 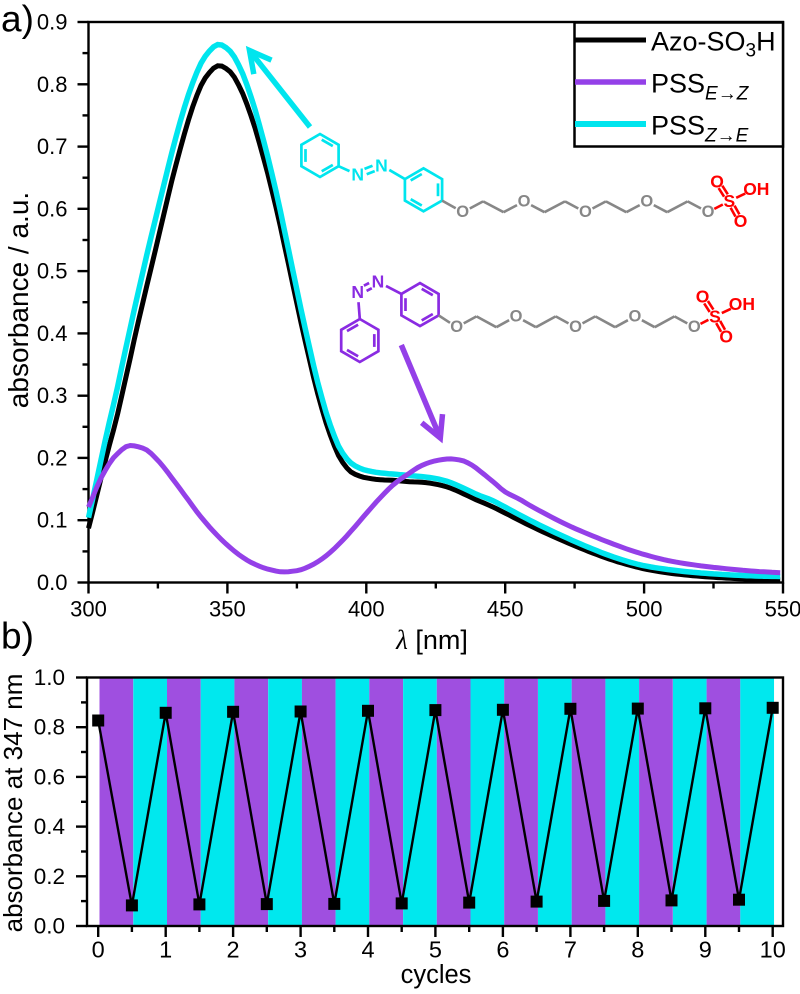 I want to click on svg-text: 550, so click(x=782, y=609).